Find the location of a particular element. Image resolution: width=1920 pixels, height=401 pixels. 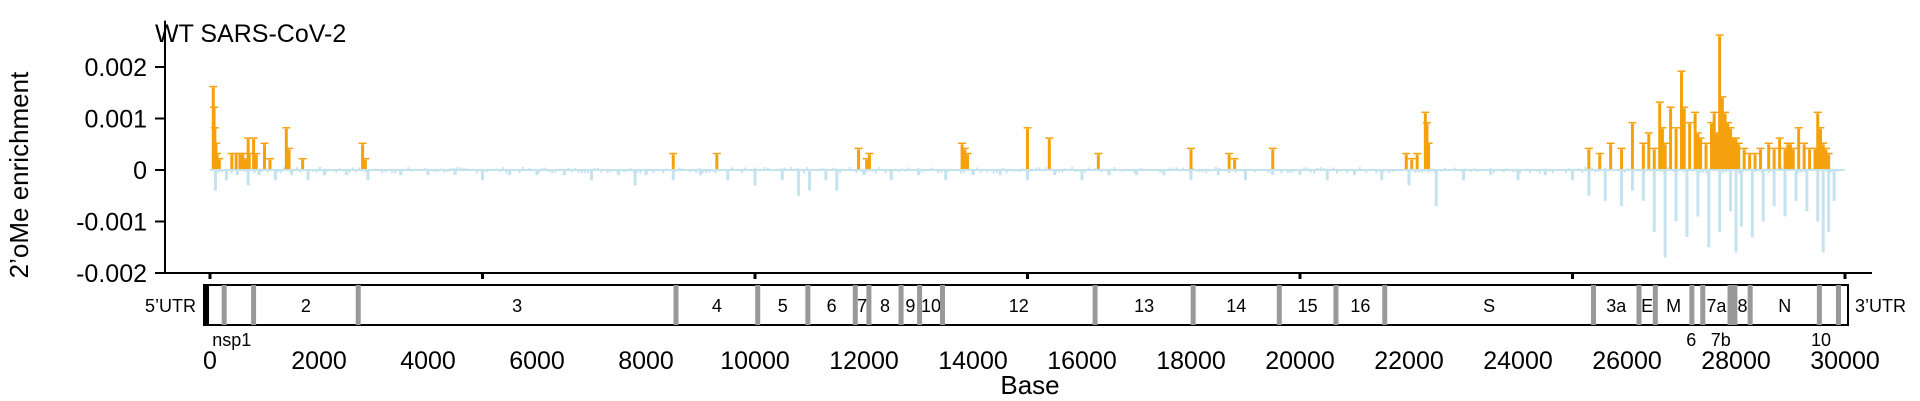

x-tick-label: 30000 is located at coordinates (1845, 361).